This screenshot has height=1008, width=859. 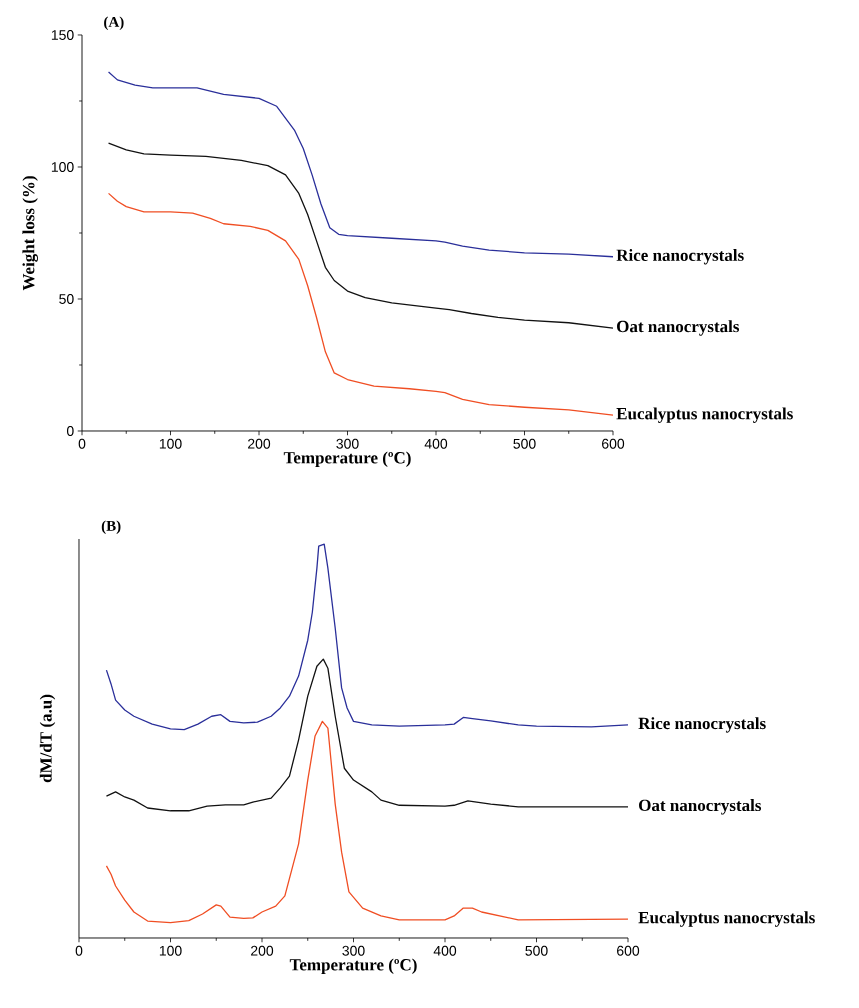 I want to click on y-axis-title: Weight loss (%), so click(x=30, y=233).